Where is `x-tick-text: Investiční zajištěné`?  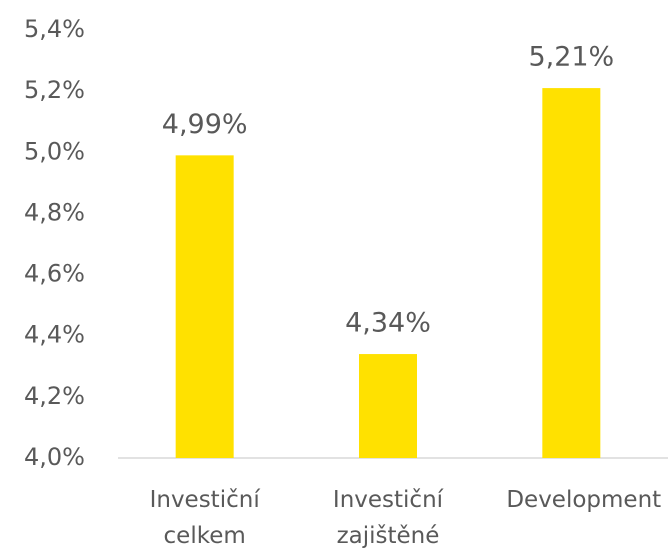 x-tick-text: Investiční zajištěné is located at coordinates (388, 518).